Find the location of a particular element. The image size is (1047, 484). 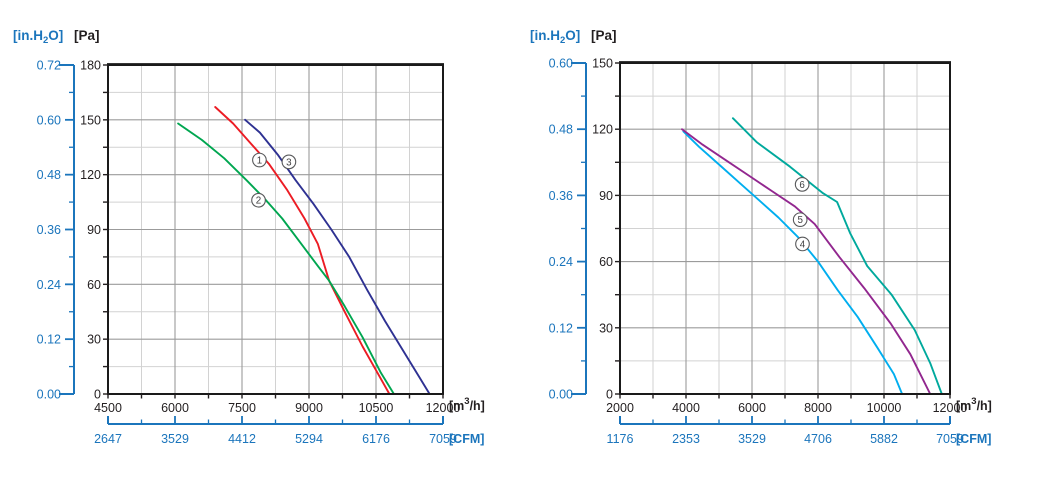

curve-number-text: 4 is located at coordinates (803, 244).